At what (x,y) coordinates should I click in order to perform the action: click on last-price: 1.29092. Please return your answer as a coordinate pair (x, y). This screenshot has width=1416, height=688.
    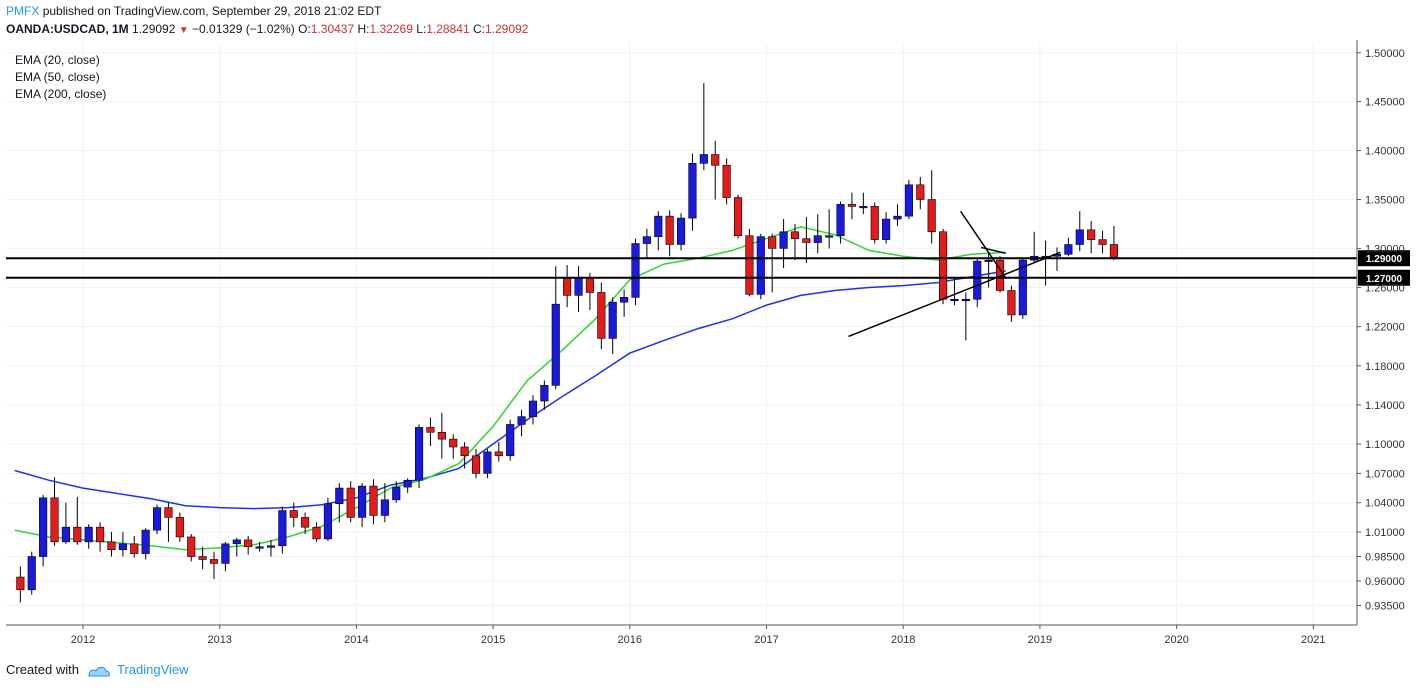
    Looking at the image, I should click on (154, 29).